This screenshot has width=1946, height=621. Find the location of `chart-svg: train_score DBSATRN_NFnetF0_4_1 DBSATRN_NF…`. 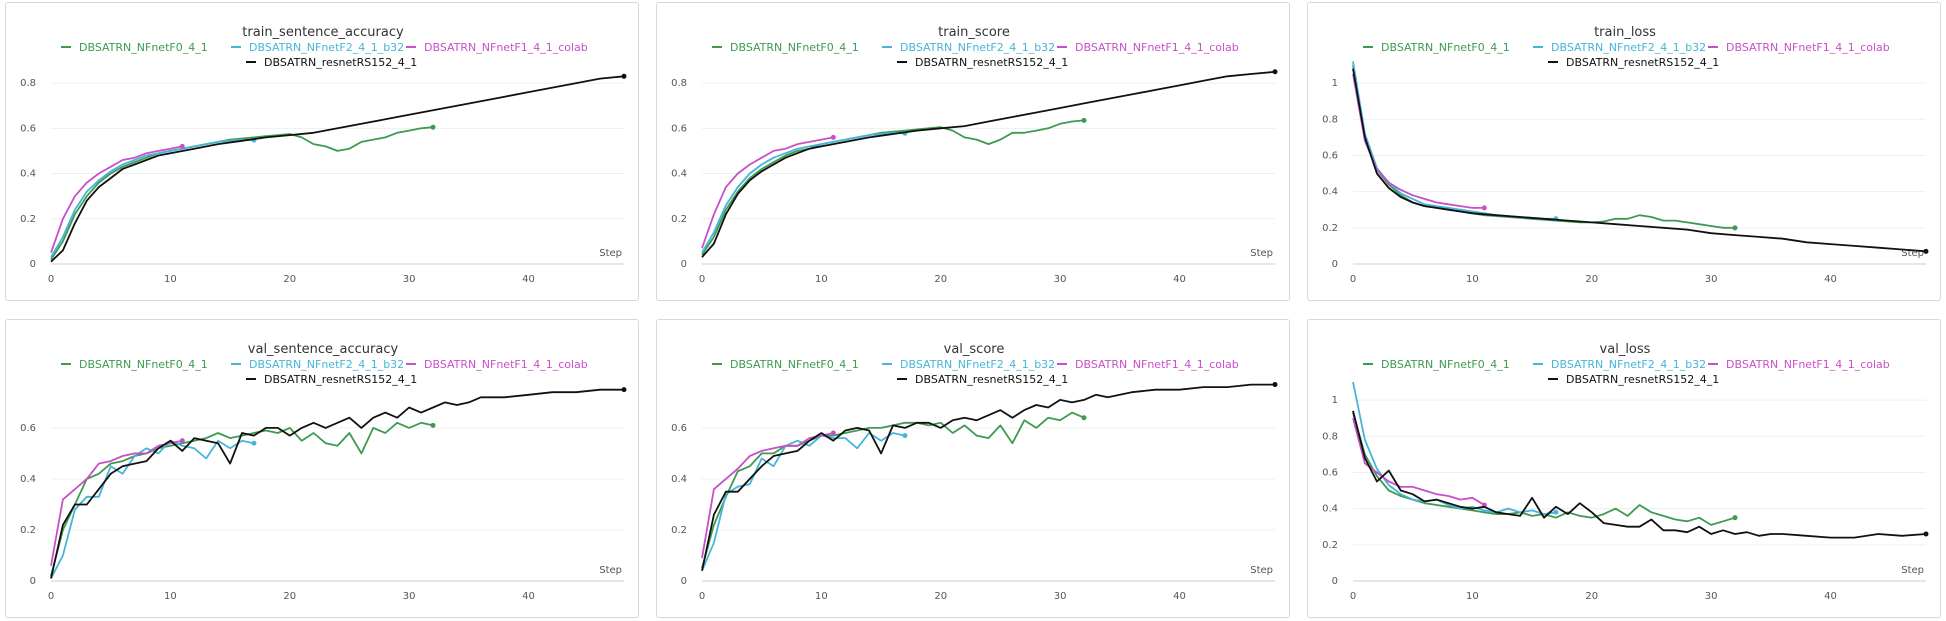

chart-svg: train_score DBSATRN_NFnetF0_4_1 DBSATRN_NF… is located at coordinates (974, 155).